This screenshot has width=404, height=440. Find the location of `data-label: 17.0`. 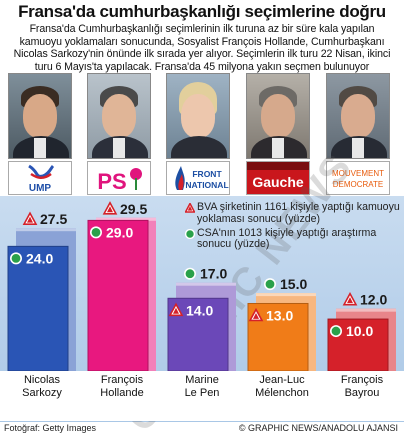

data-label: 17.0 is located at coordinates (213, 274).